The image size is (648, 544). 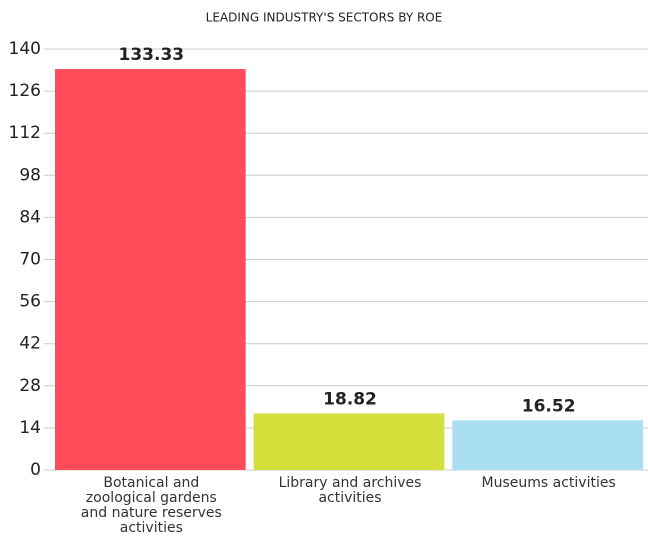 I want to click on y-tick-label: 140, so click(x=25, y=49).